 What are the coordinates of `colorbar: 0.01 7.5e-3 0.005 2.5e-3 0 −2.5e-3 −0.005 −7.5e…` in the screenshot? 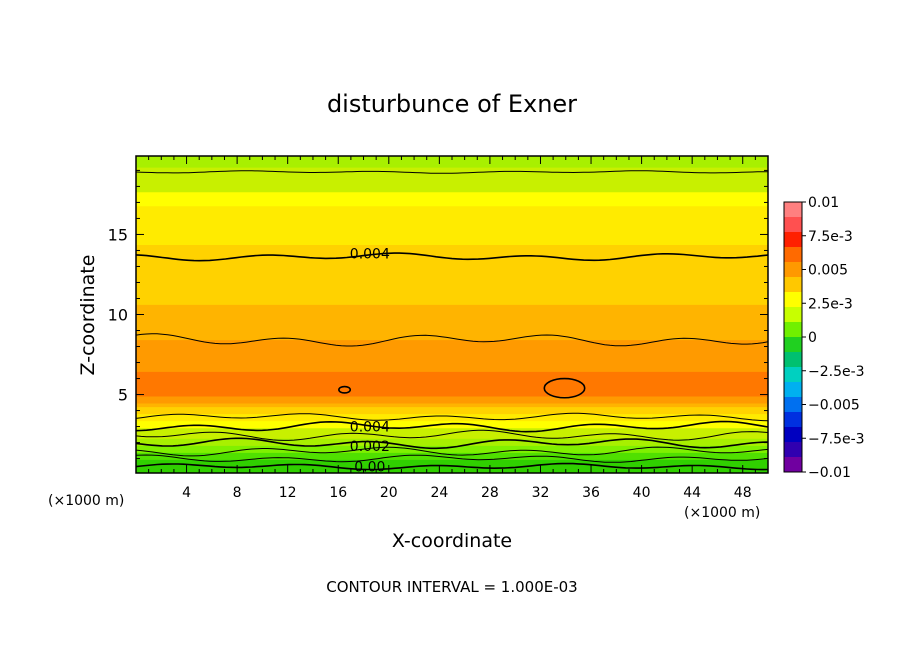 It's located at (824, 338).